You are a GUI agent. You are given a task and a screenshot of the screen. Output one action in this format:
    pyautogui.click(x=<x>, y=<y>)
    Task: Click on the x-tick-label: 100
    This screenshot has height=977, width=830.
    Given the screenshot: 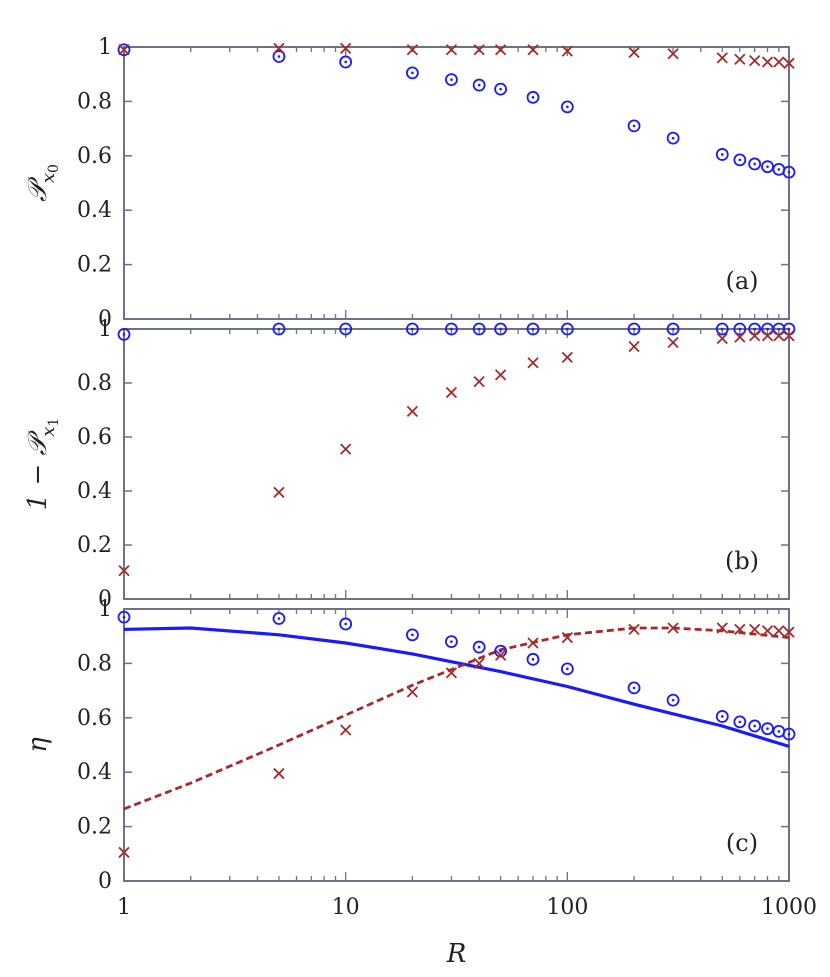 What is the action you would take?
    pyautogui.click(x=567, y=907)
    